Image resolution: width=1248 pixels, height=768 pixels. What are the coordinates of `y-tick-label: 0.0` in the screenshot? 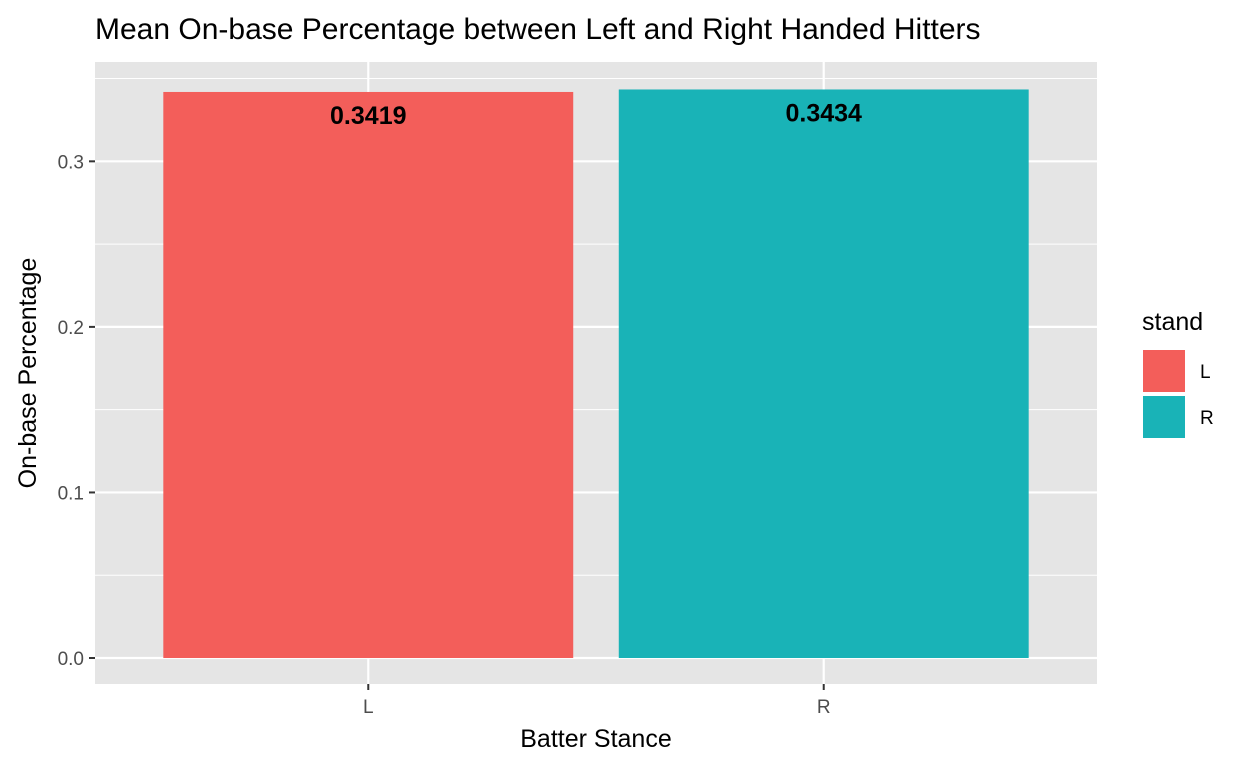 It's located at (71, 659).